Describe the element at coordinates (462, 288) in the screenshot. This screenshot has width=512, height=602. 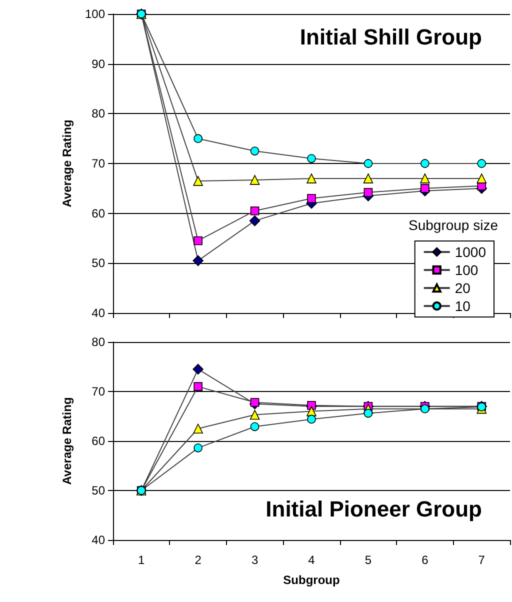
I see `legend-label: 20` at that location.